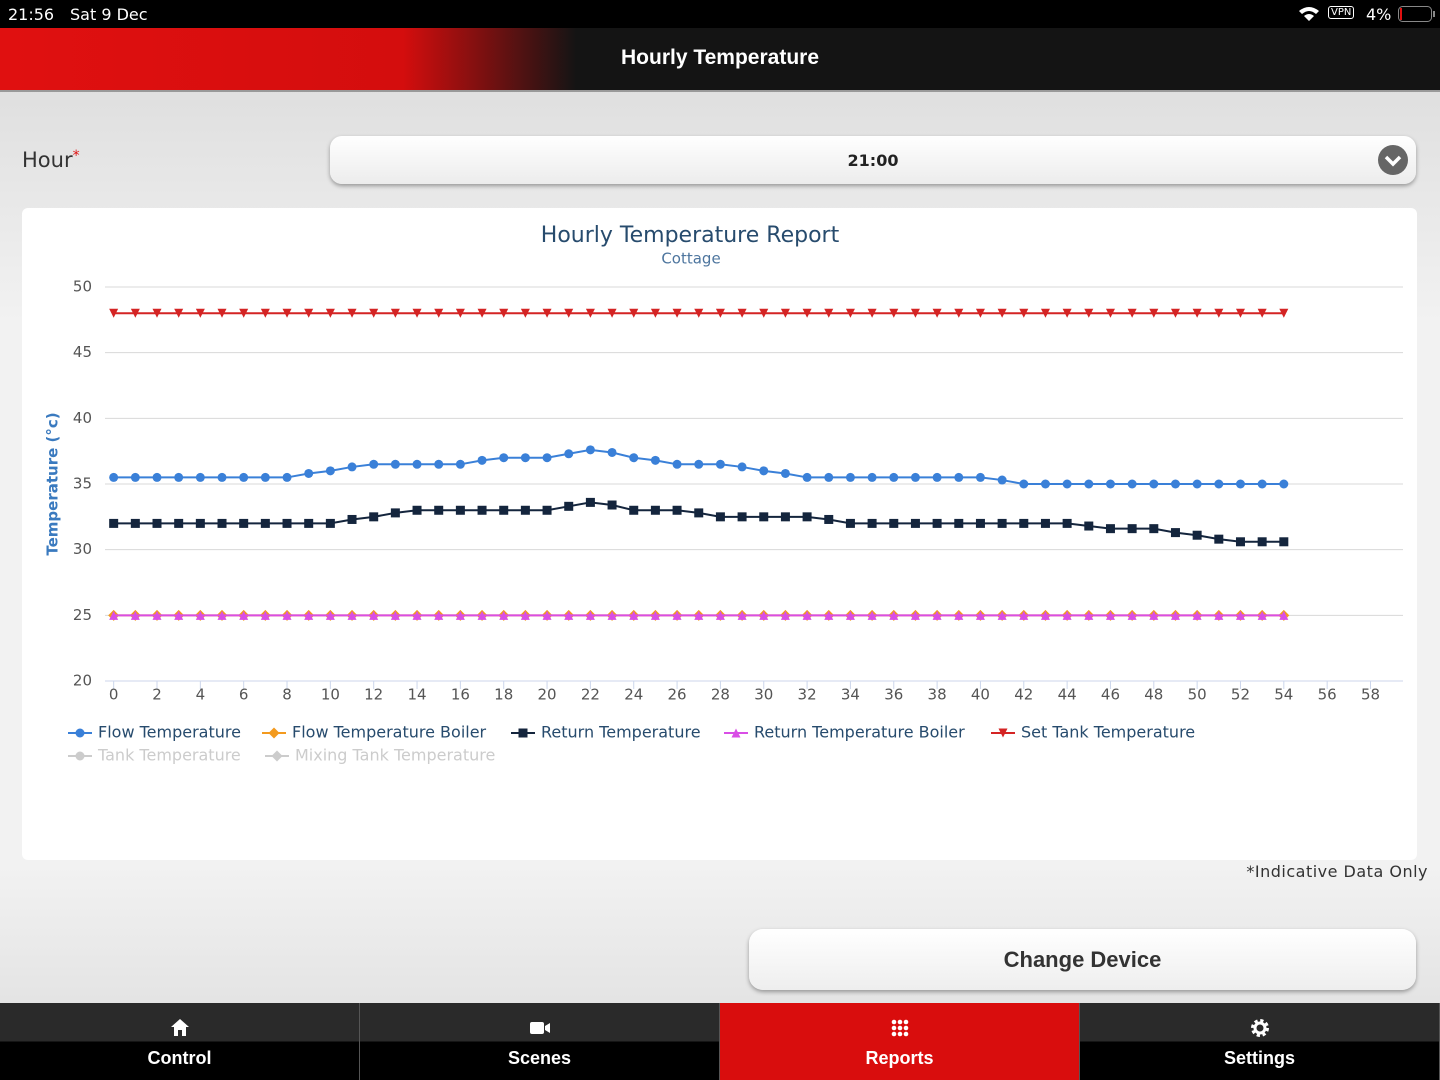  Describe the element at coordinates (180, 1041) in the screenshot. I see `tab: Control` at that location.